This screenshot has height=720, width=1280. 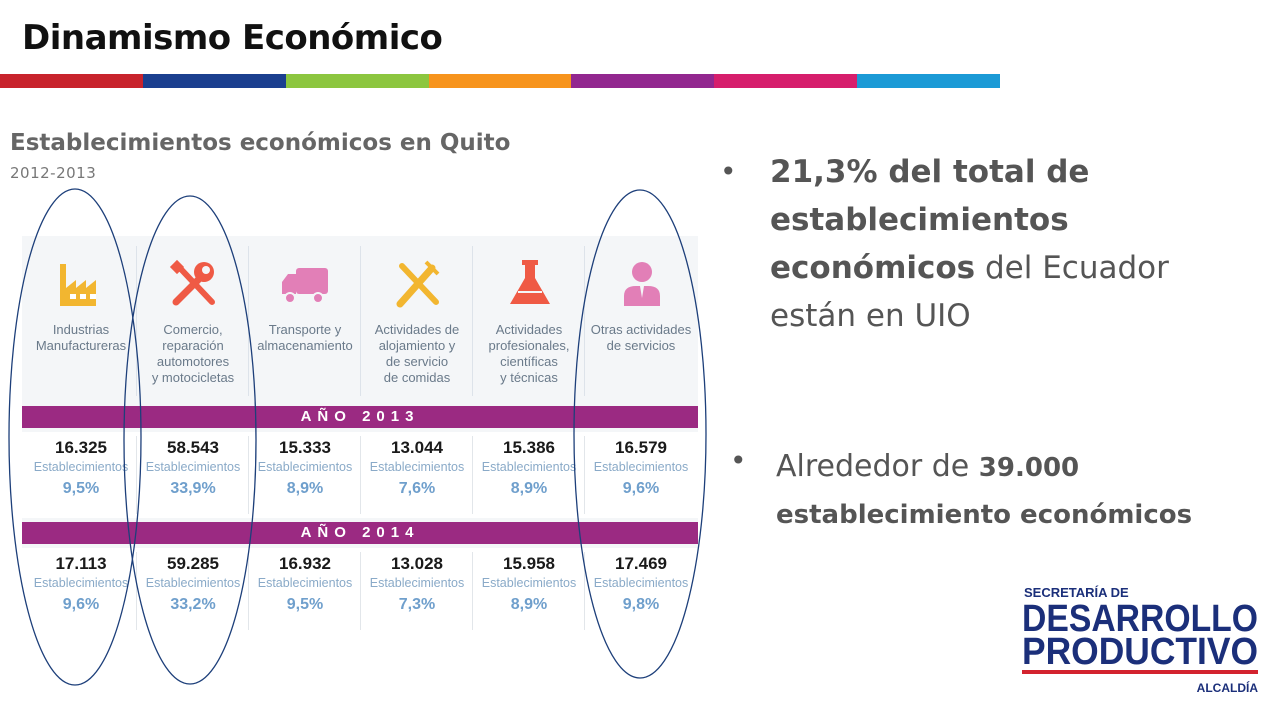 What do you see at coordinates (305, 286) in the screenshot?
I see `truck-icon` at bounding box center [305, 286].